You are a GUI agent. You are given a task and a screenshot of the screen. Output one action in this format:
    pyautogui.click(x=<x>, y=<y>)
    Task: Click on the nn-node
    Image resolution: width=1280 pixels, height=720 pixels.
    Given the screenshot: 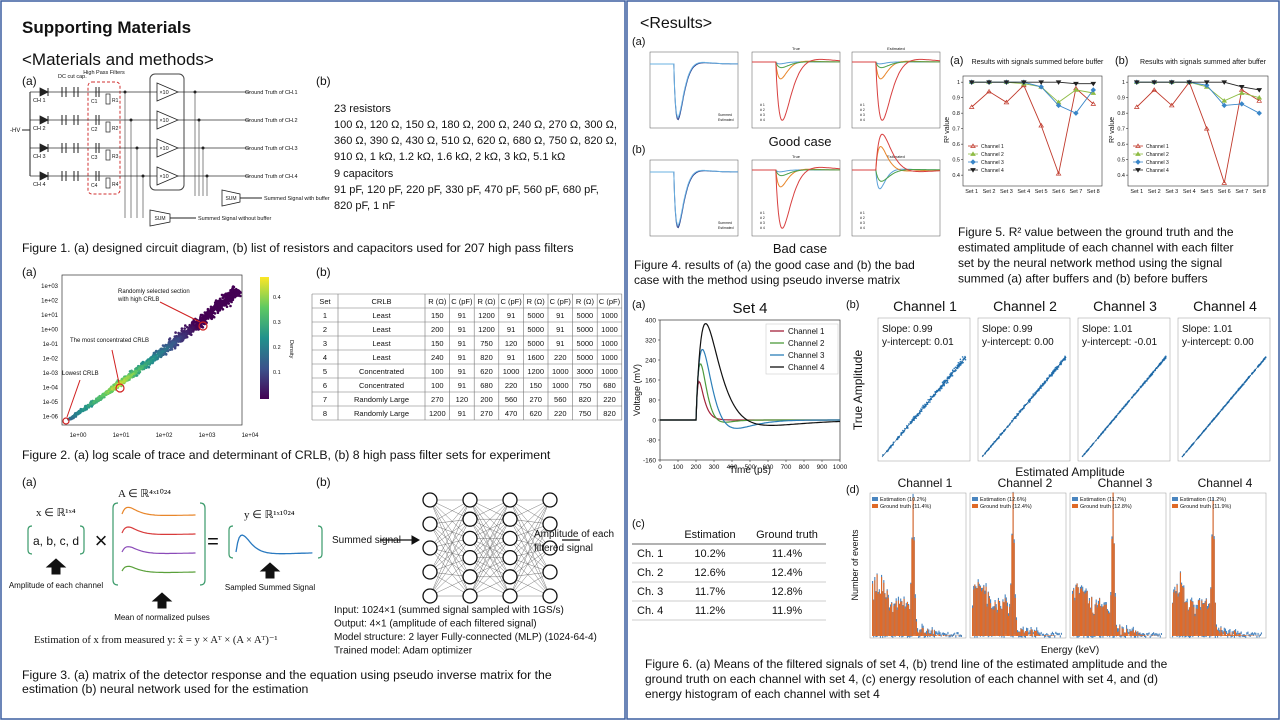 What is the action you would take?
    pyautogui.click(x=510, y=500)
    